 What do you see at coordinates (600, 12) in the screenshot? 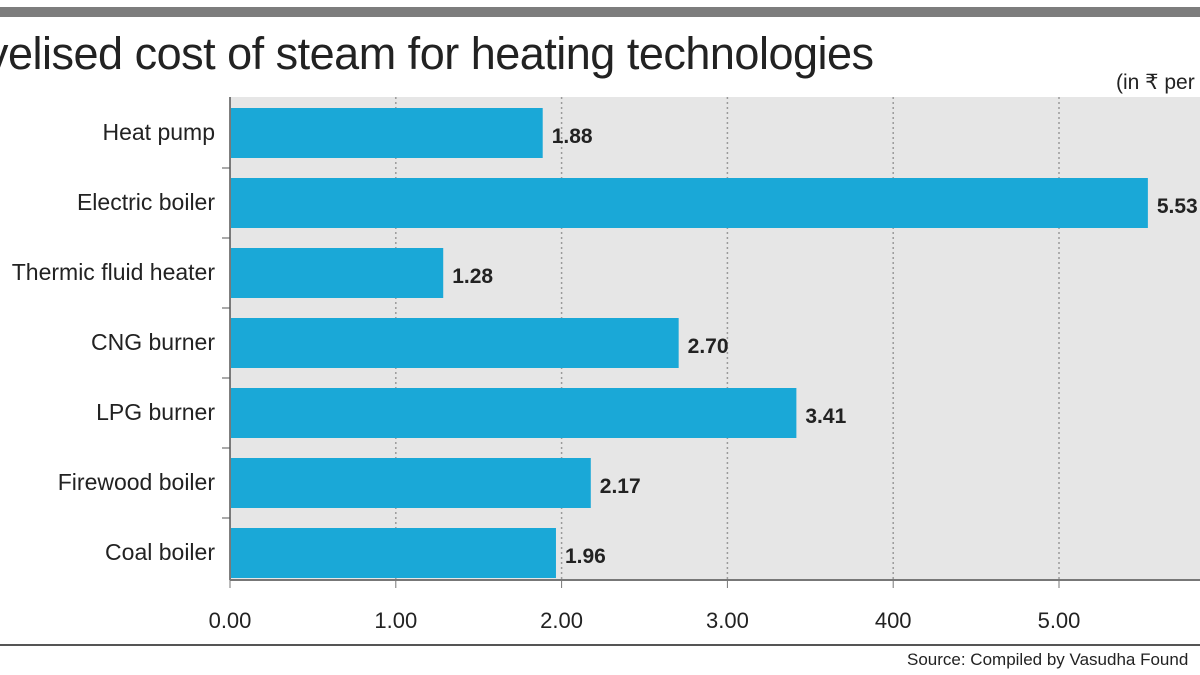
I see `top-rule` at bounding box center [600, 12].